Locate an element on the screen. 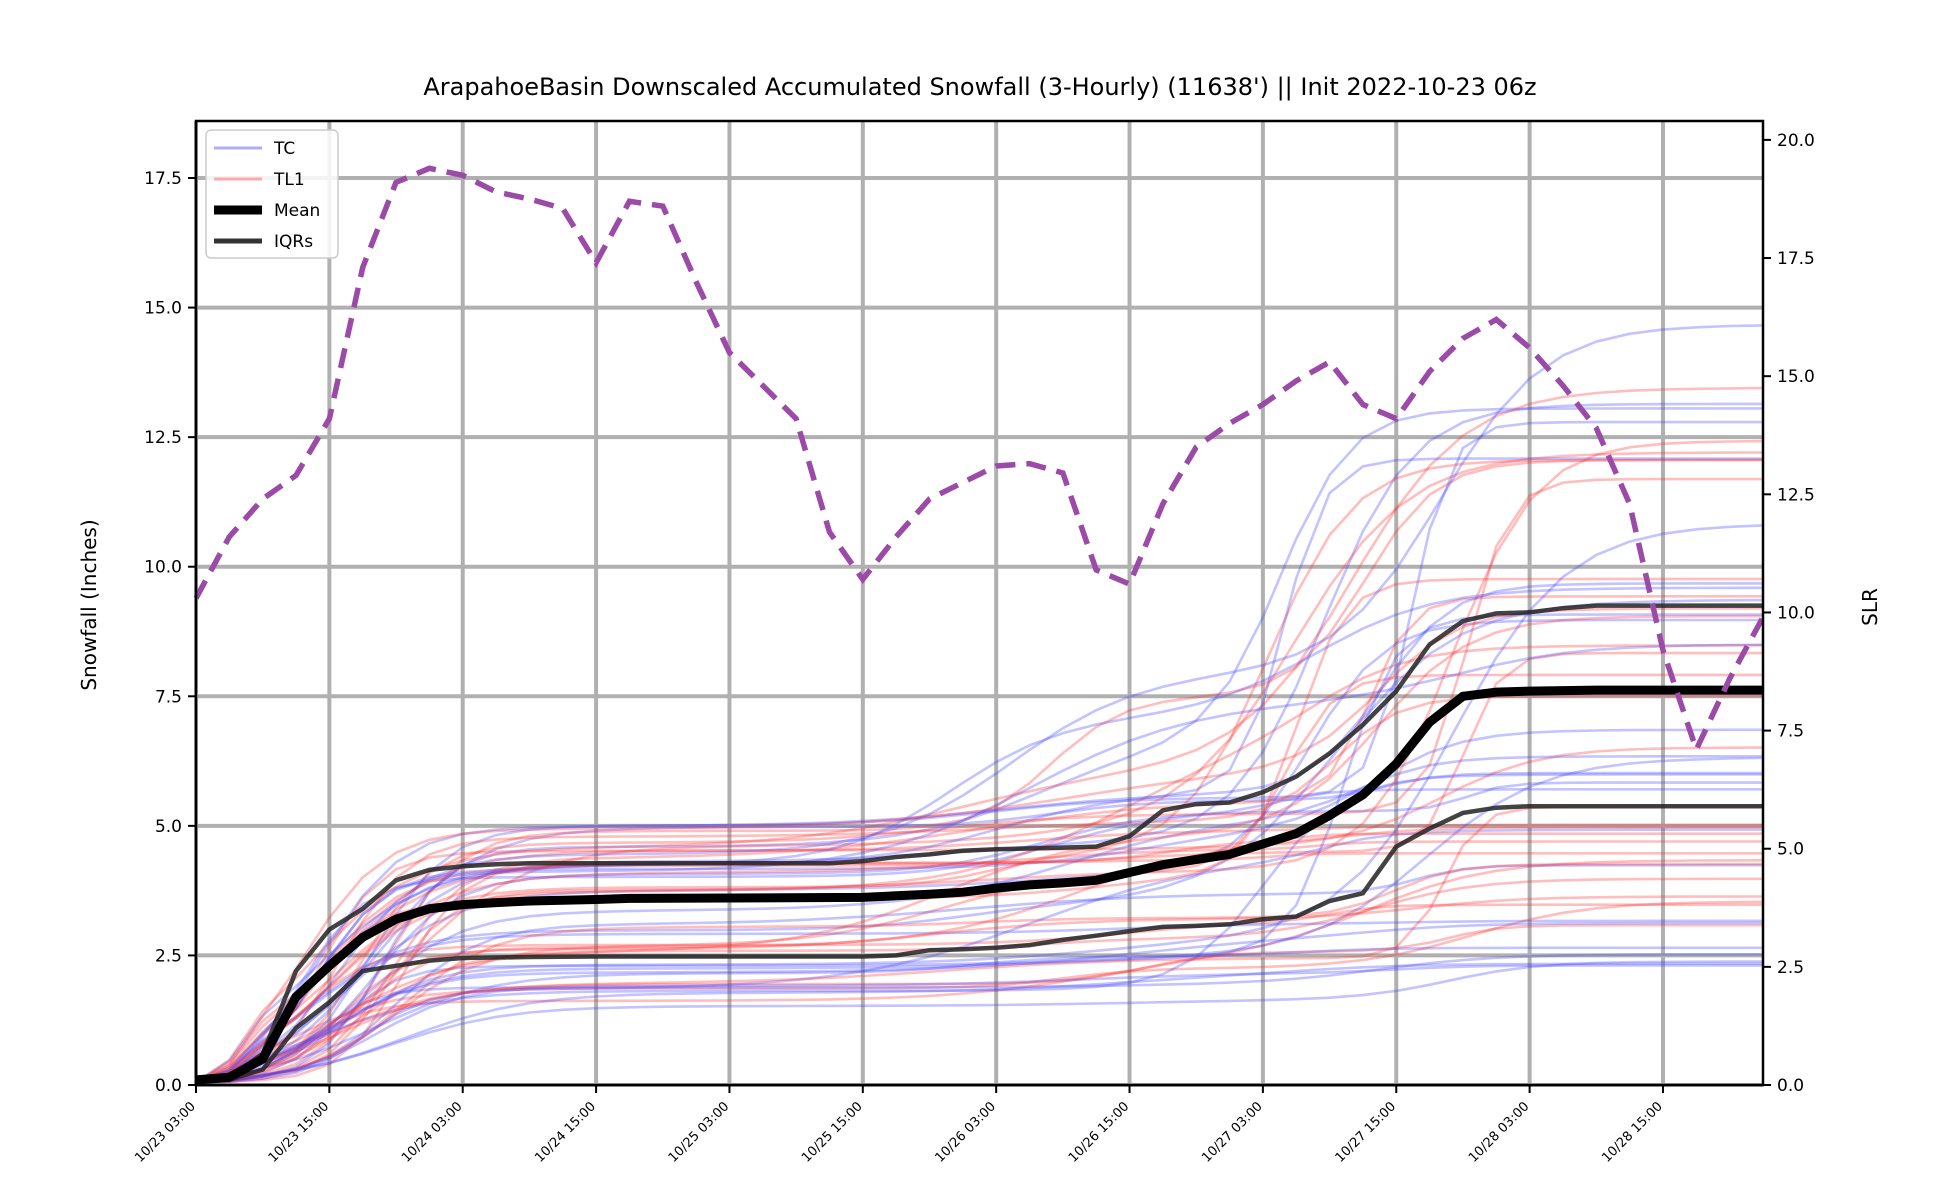 Image resolution: width=1950 pixels, height=1204 pixels. y2-tick-label: 15.0 is located at coordinates (1796, 377).